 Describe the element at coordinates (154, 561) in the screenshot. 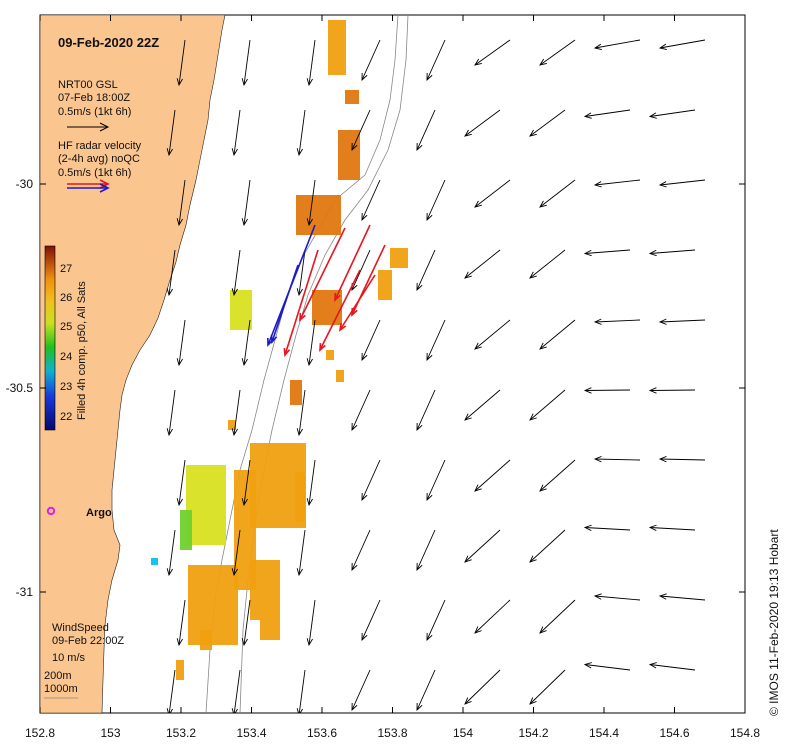

I see `buoy-marker` at that location.